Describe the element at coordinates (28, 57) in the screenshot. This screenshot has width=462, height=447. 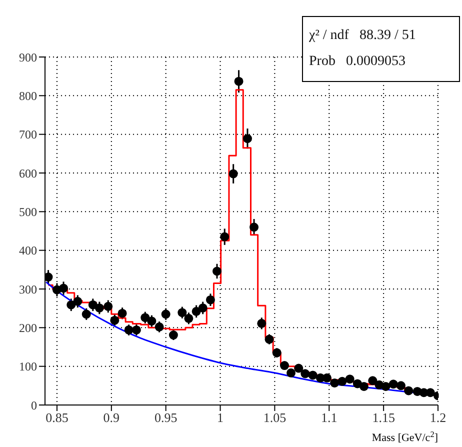
I see `y-tick-label: 900` at that location.